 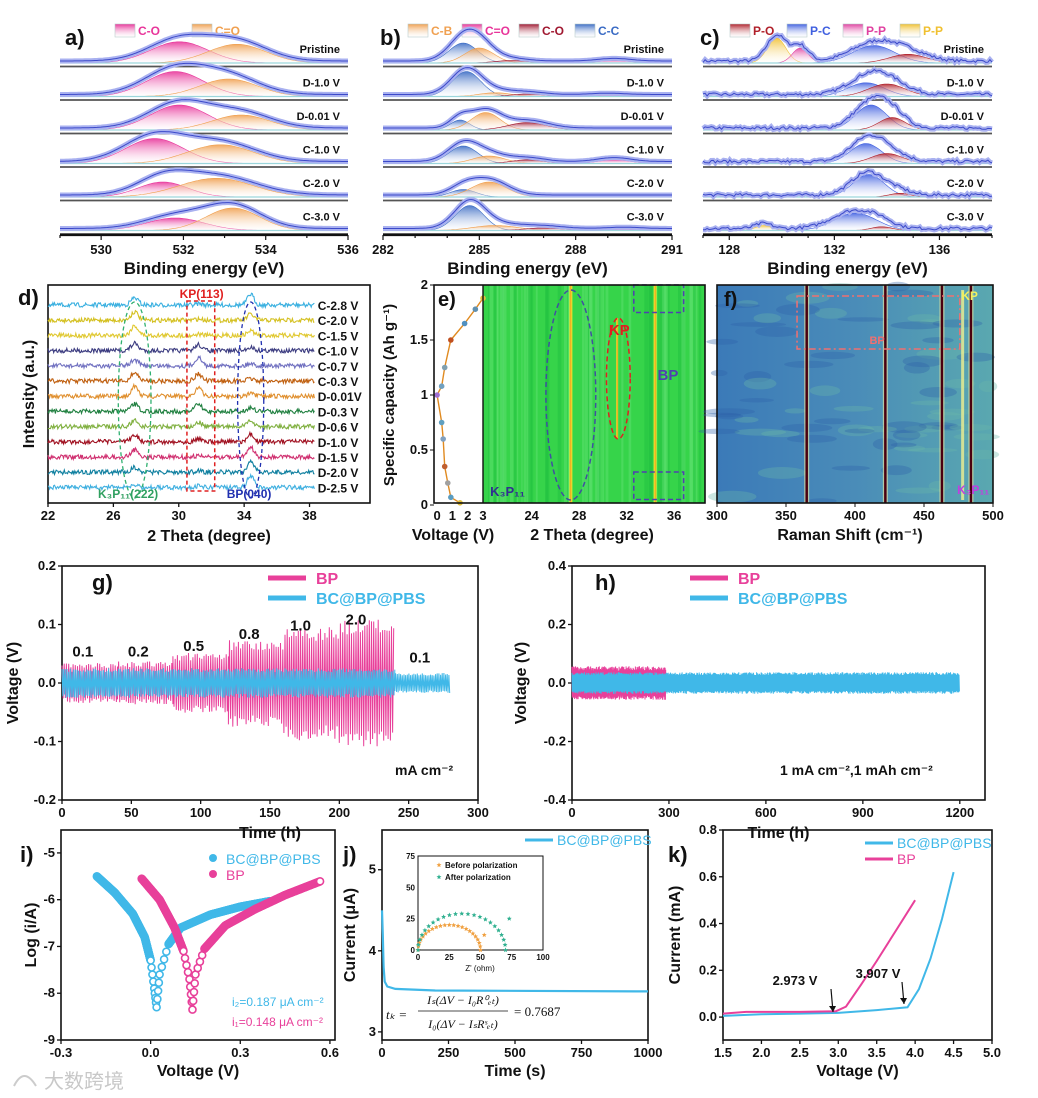 What do you see at coordinates (959, 812) in the screenshot?
I see `x-tick-label: 1200` at bounding box center [959, 812].